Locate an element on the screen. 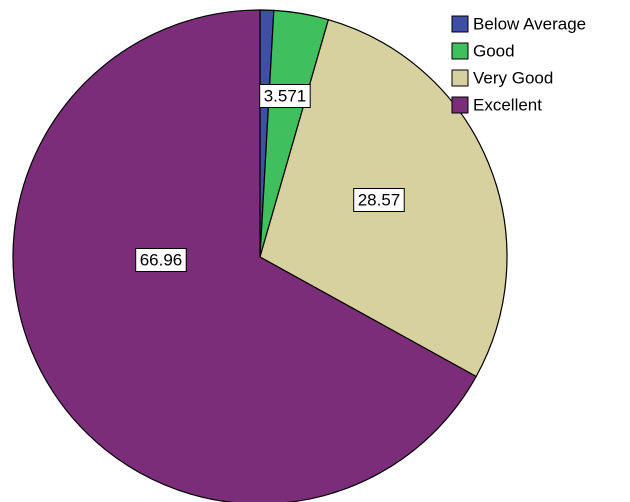 The width and height of the screenshot is (630, 502). data-label-good: 3.571 is located at coordinates (285, 96).